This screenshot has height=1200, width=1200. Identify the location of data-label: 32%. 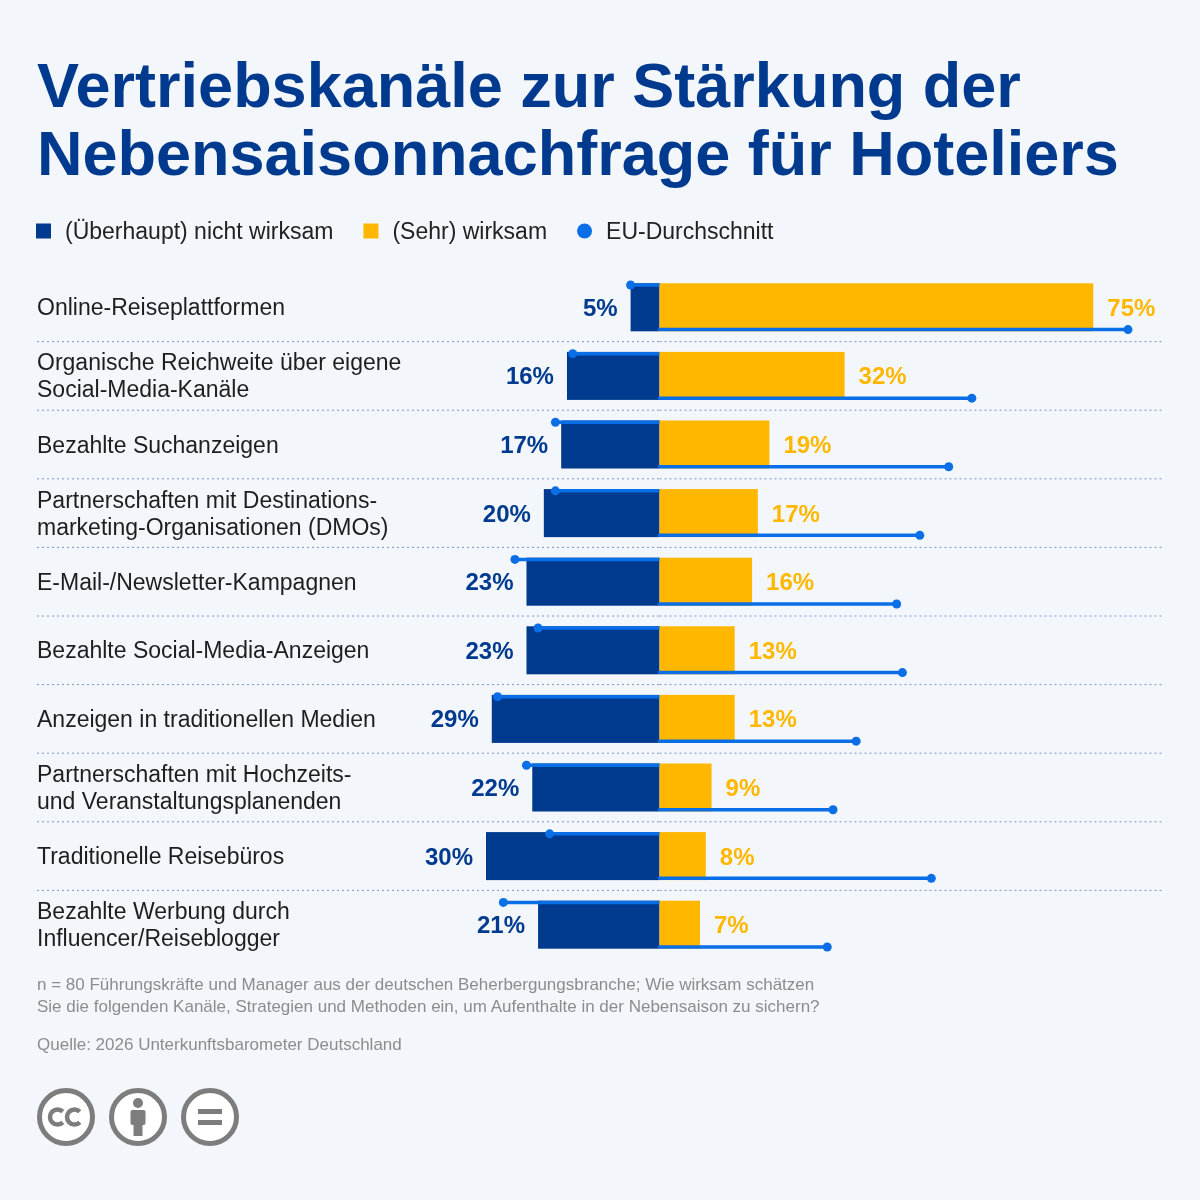
(882, 376).